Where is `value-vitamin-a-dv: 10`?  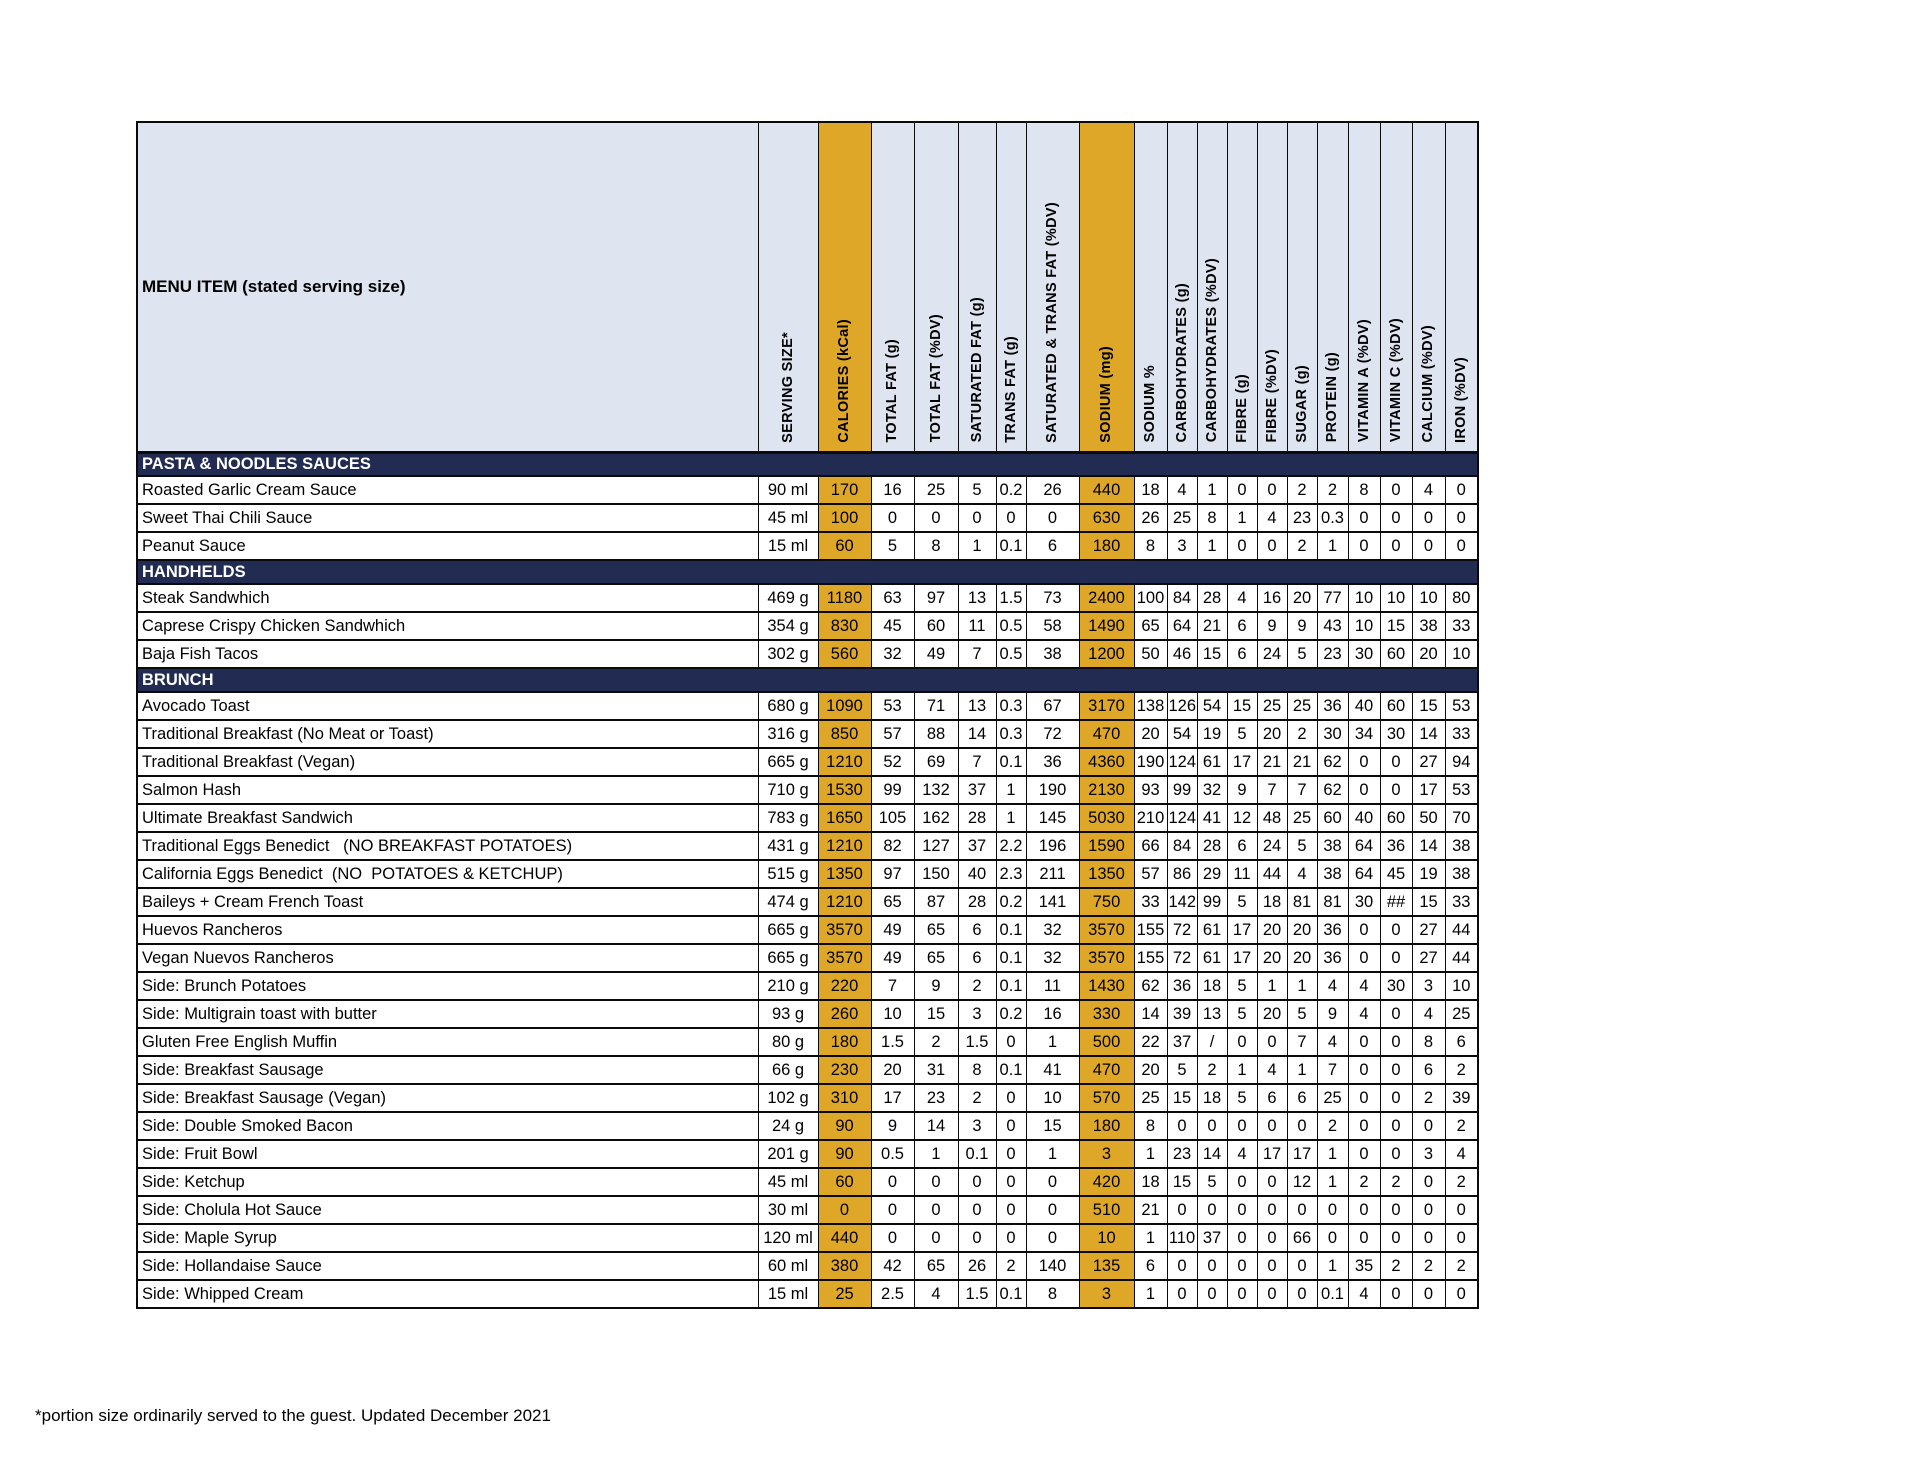
value-vitamin-a-dv: 10 is located at coordinates (1364, 626).